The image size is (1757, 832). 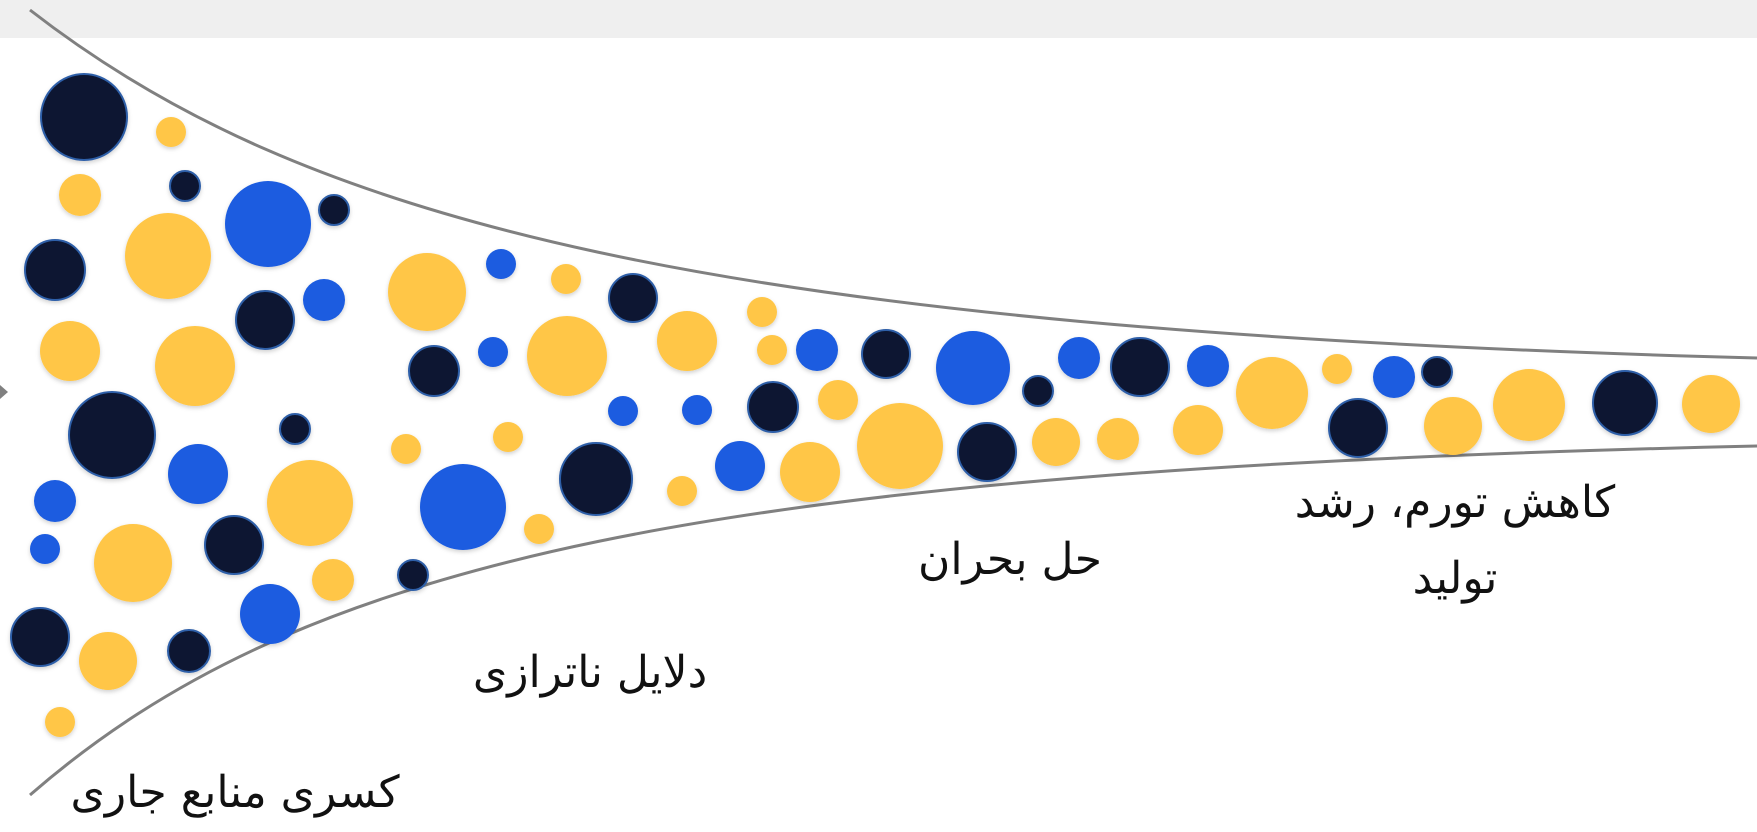 I want to click on top-header-band, so click(x=878, y=19).